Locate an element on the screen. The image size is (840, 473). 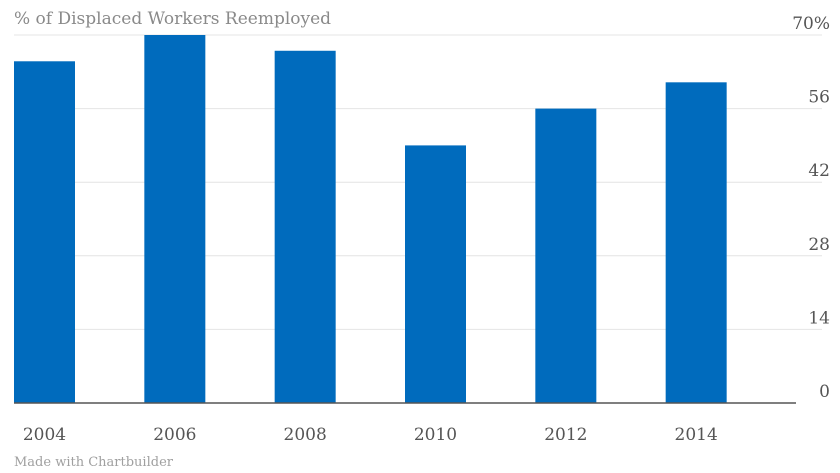
y-tick-label: 56 is located at coordinates (819, 98).